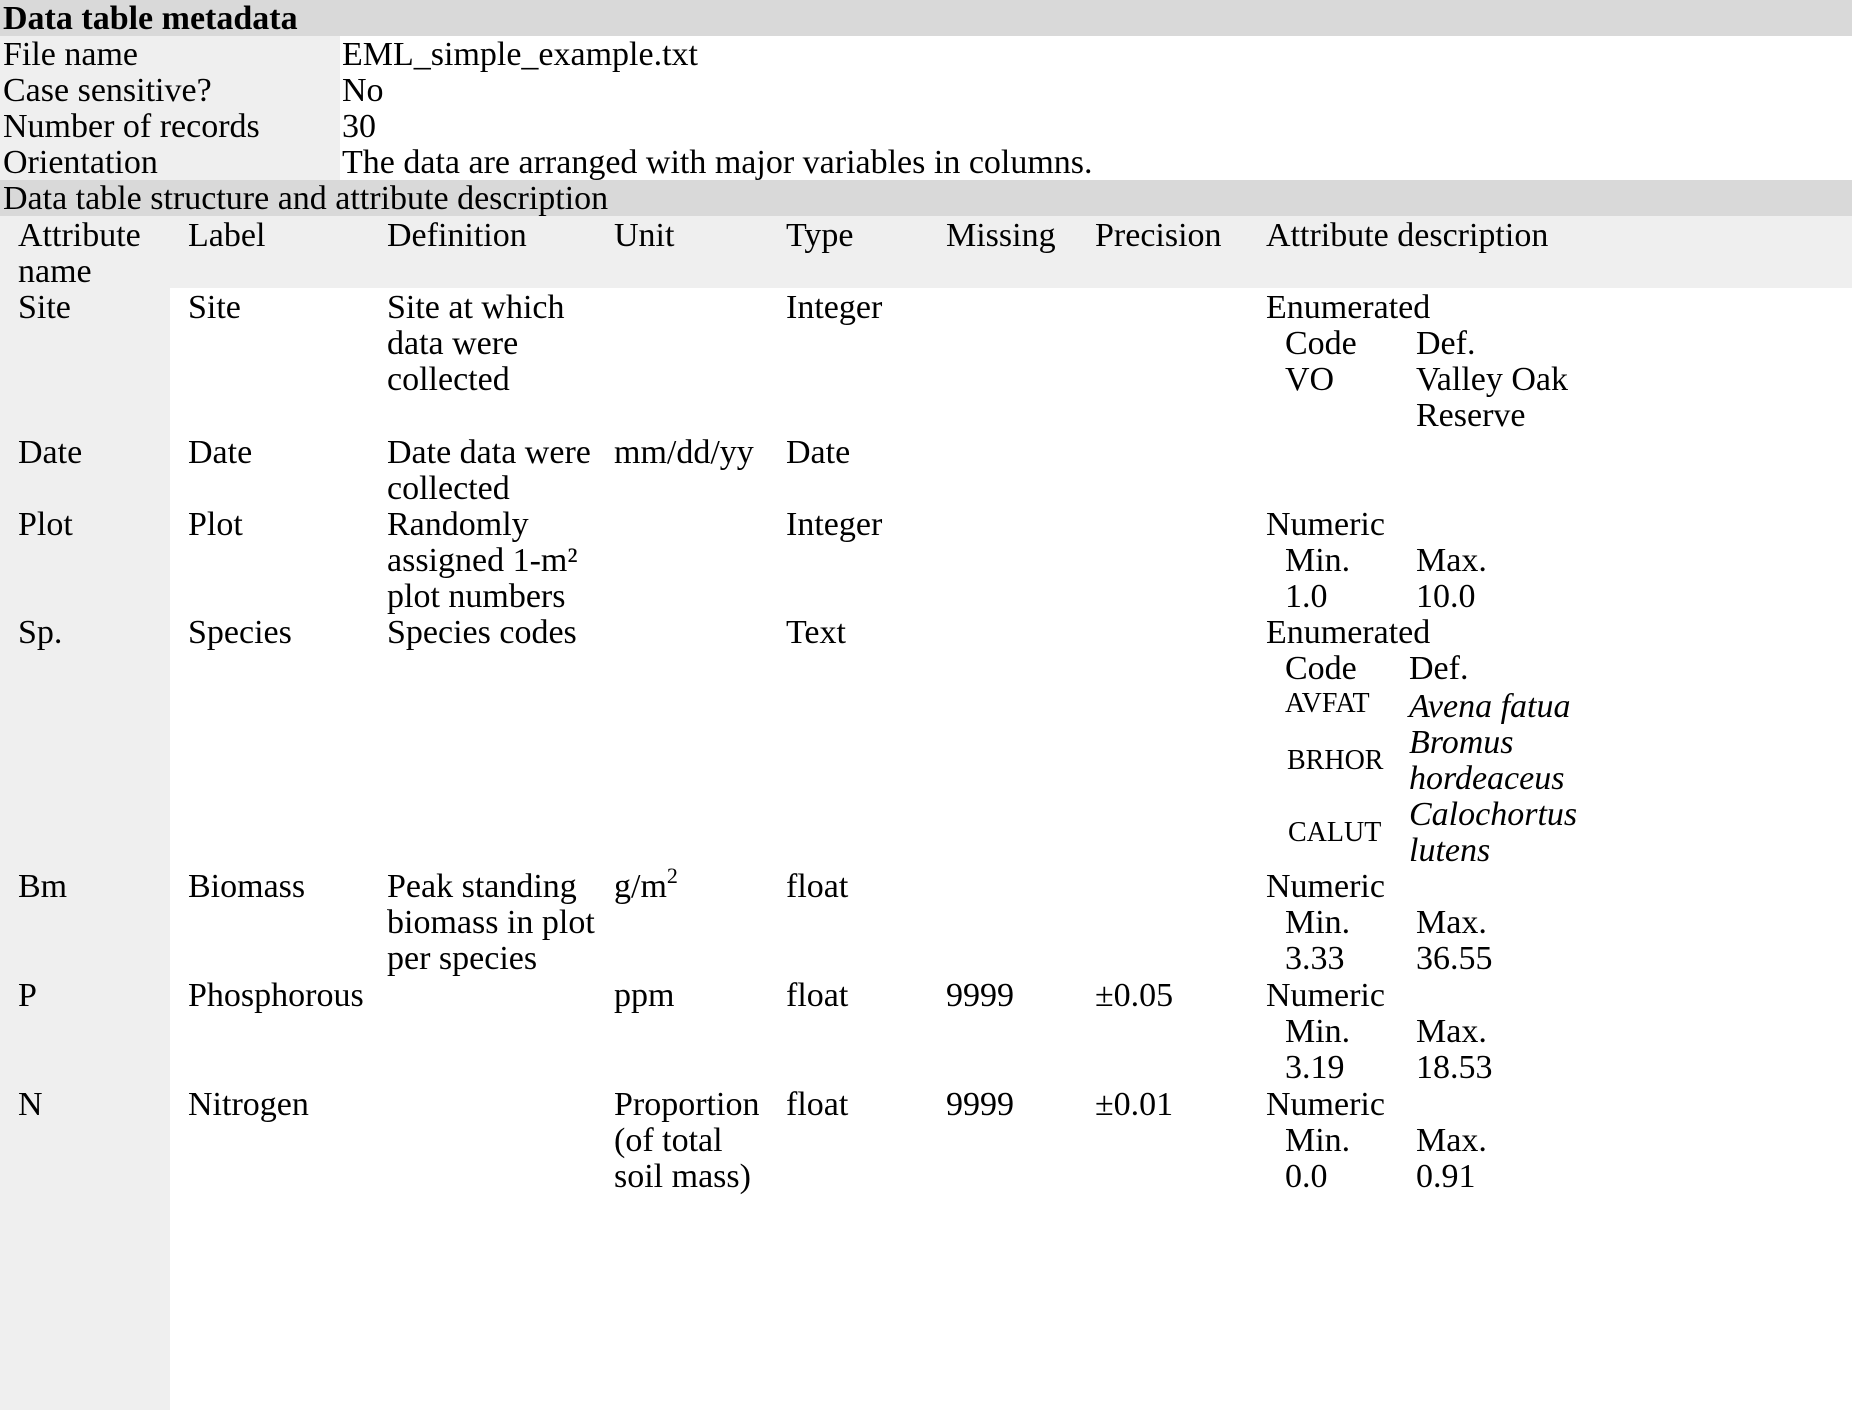 This screenshot has width=1852, height=1410. Describe the element at coordinates (1451, 922) in the screenshot. I see `row-biomass-desc-header-max: Max.` at that location.